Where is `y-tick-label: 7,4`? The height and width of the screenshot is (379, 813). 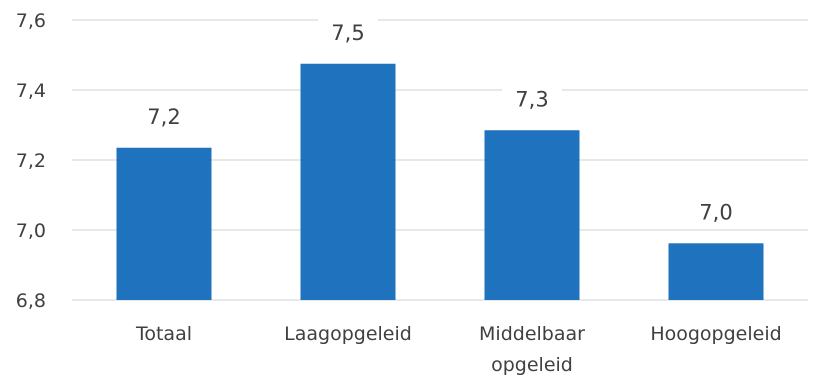
y-tick-label: 7,4 is located at coordinates (31, 91).